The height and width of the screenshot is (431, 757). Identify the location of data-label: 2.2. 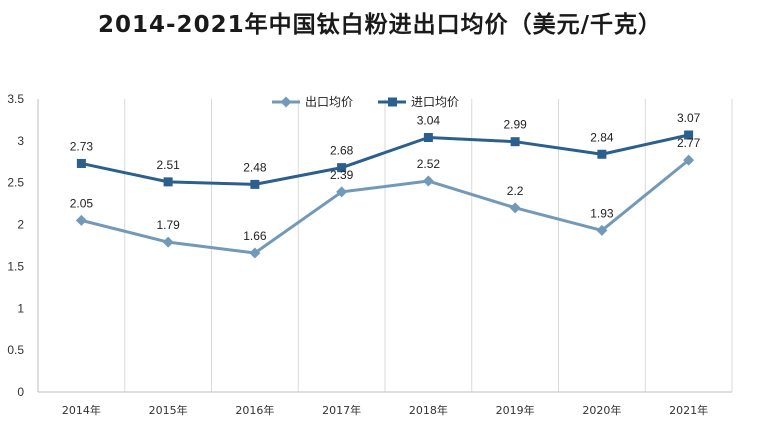
(515, 191).